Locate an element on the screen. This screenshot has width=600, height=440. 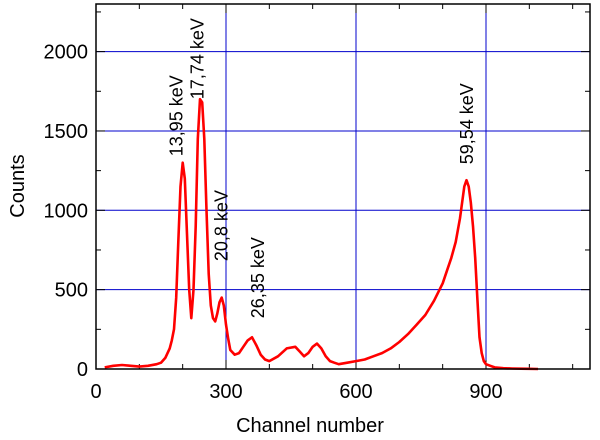
y-axis-label: Counts is located at coordinates (18, 185).